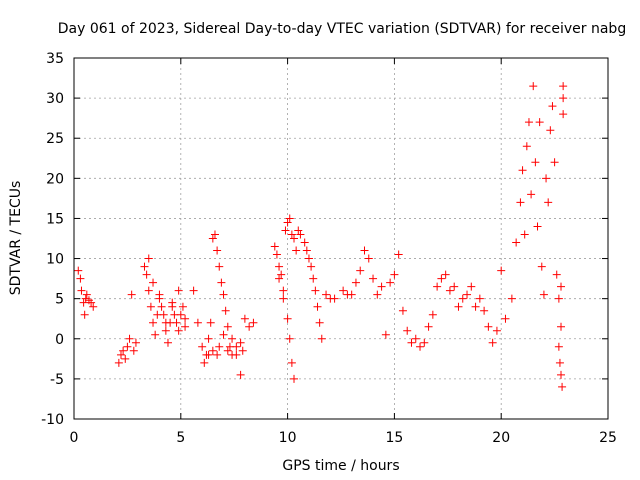 The image size is (640, 480). I want to click on x-axis-label: GPS time / hours, so click(340, 466).